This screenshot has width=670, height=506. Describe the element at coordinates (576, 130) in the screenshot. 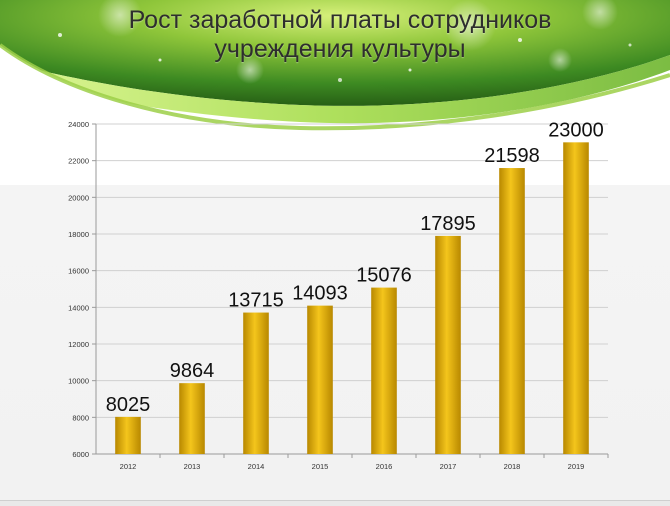

I see `data-label: 23000` at that location.